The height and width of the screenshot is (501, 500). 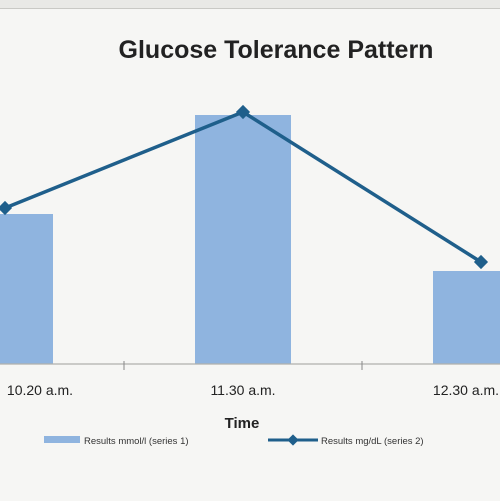 What do you see at coordinates (136, 441) in the screenshot?
I see `legend-label-series-1: Results mmol/l (series 1)` at bounding box center [136, 441].